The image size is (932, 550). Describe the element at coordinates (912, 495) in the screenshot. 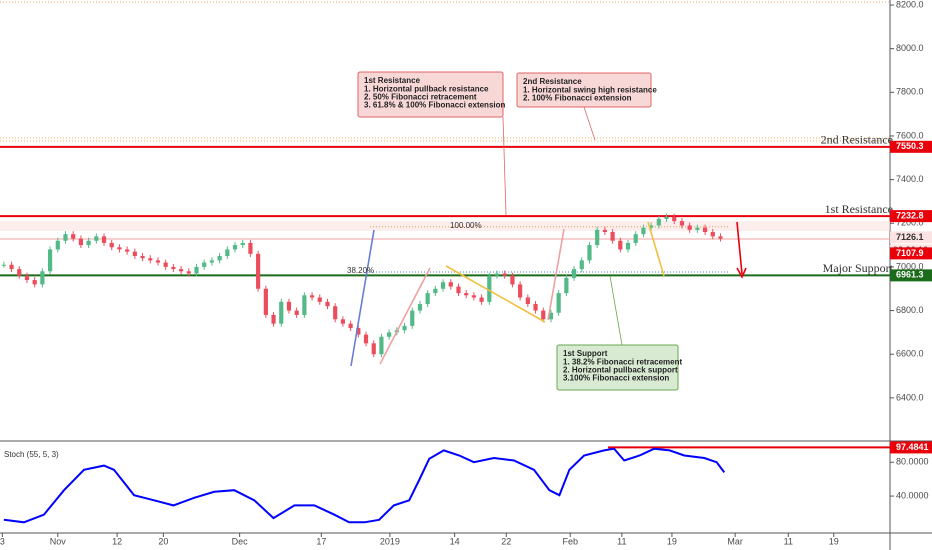

I see `y-tick-label: 40.0000` at that location.